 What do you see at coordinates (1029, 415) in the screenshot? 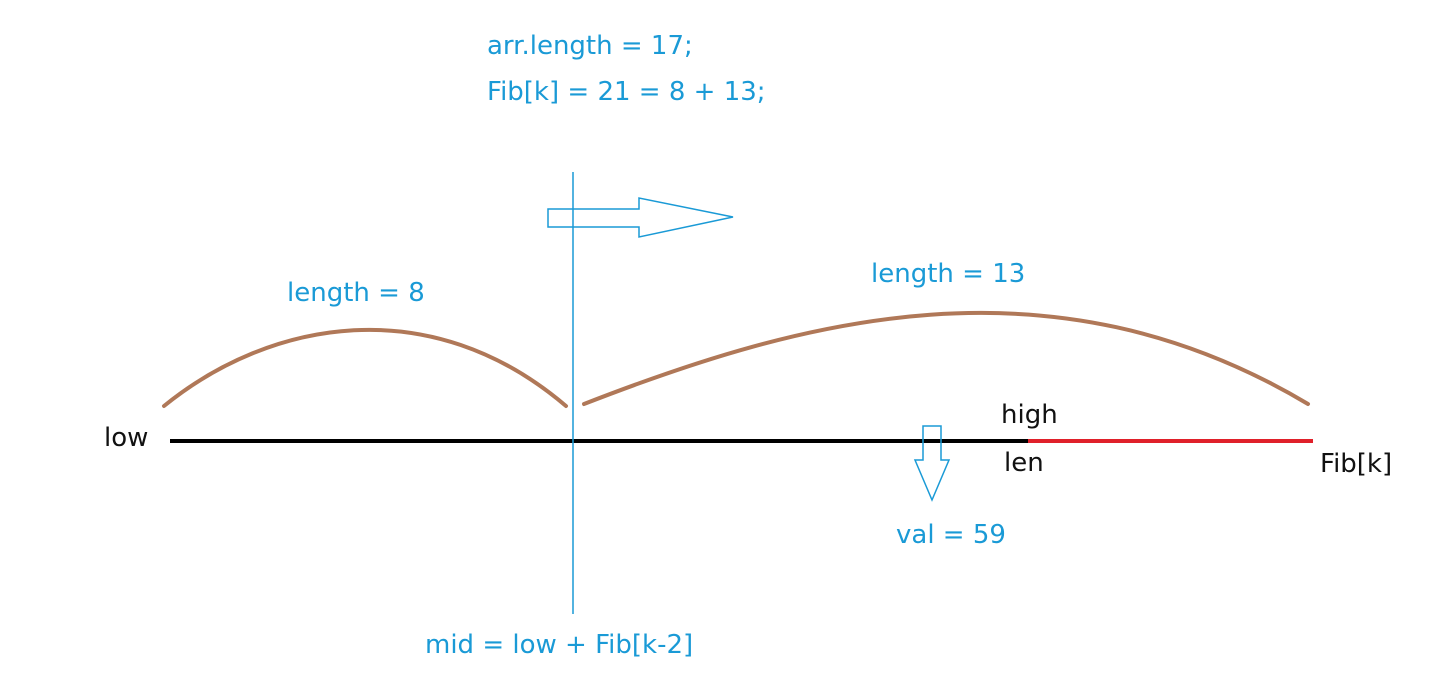
I see `high-label: high` at bounding box center [1029, 415].